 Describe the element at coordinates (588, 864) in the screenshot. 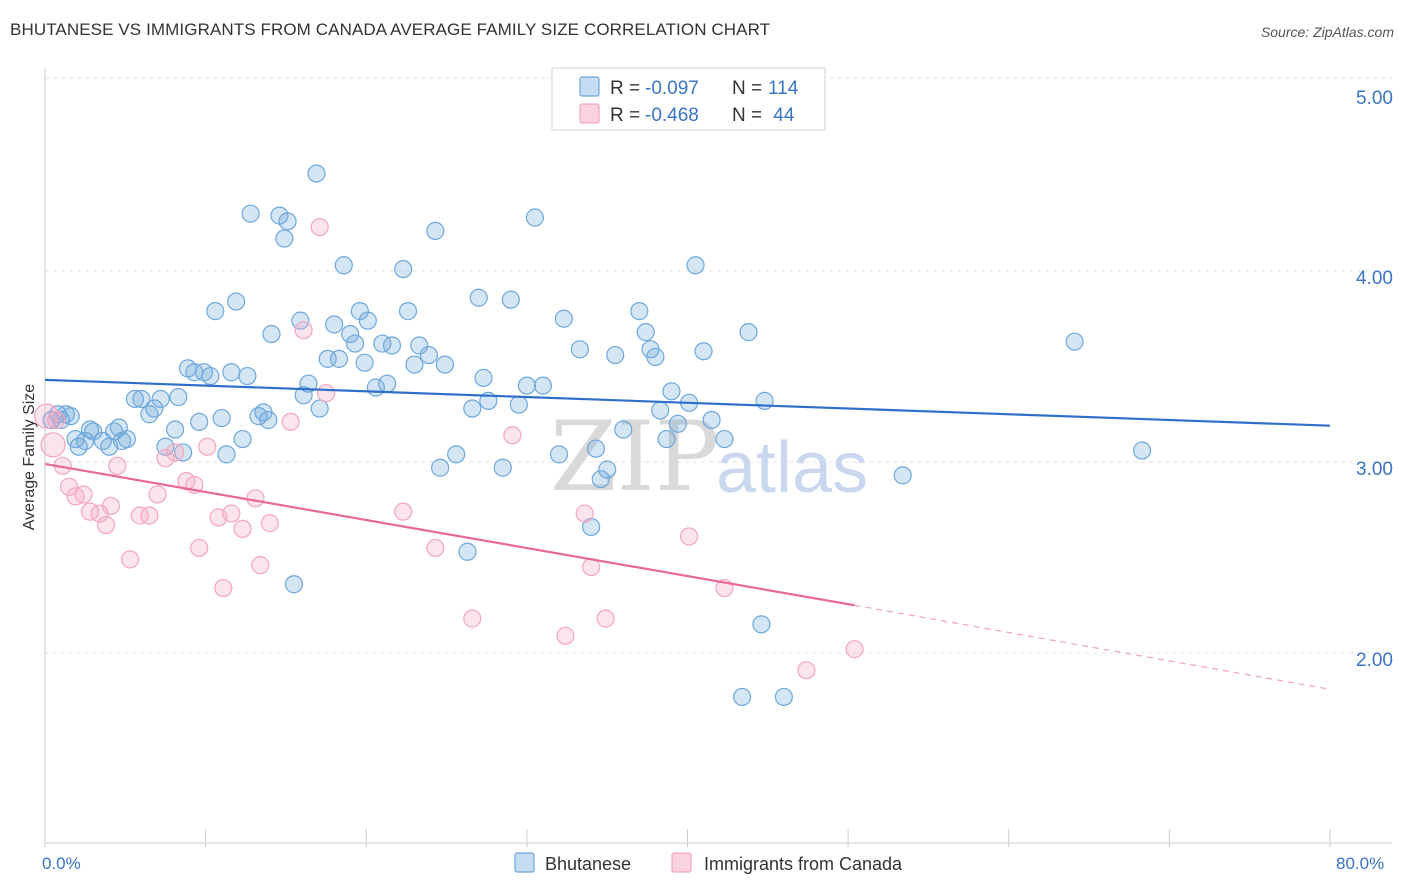

I see `bottom-legend-label-bhutanese: Bhutanese` at that location.